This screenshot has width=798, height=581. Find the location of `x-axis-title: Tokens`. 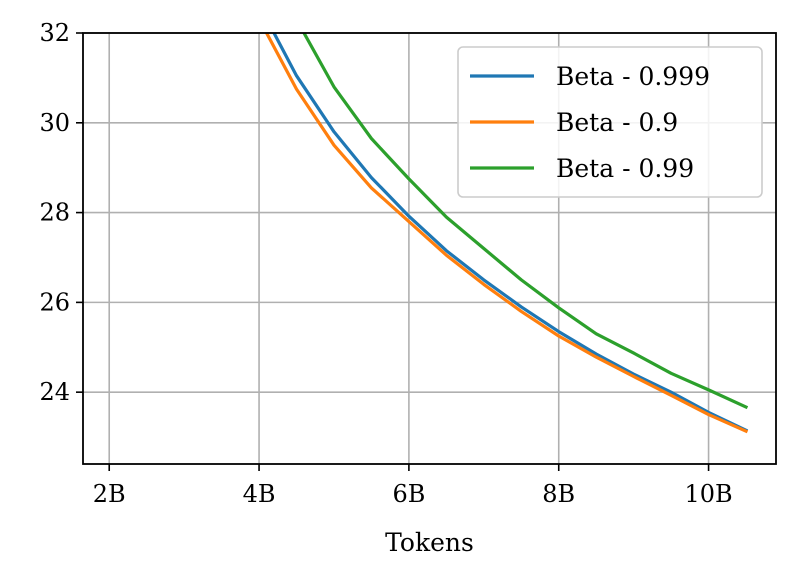

x-axis-title: Tokens is located at coordinates (429, 542).